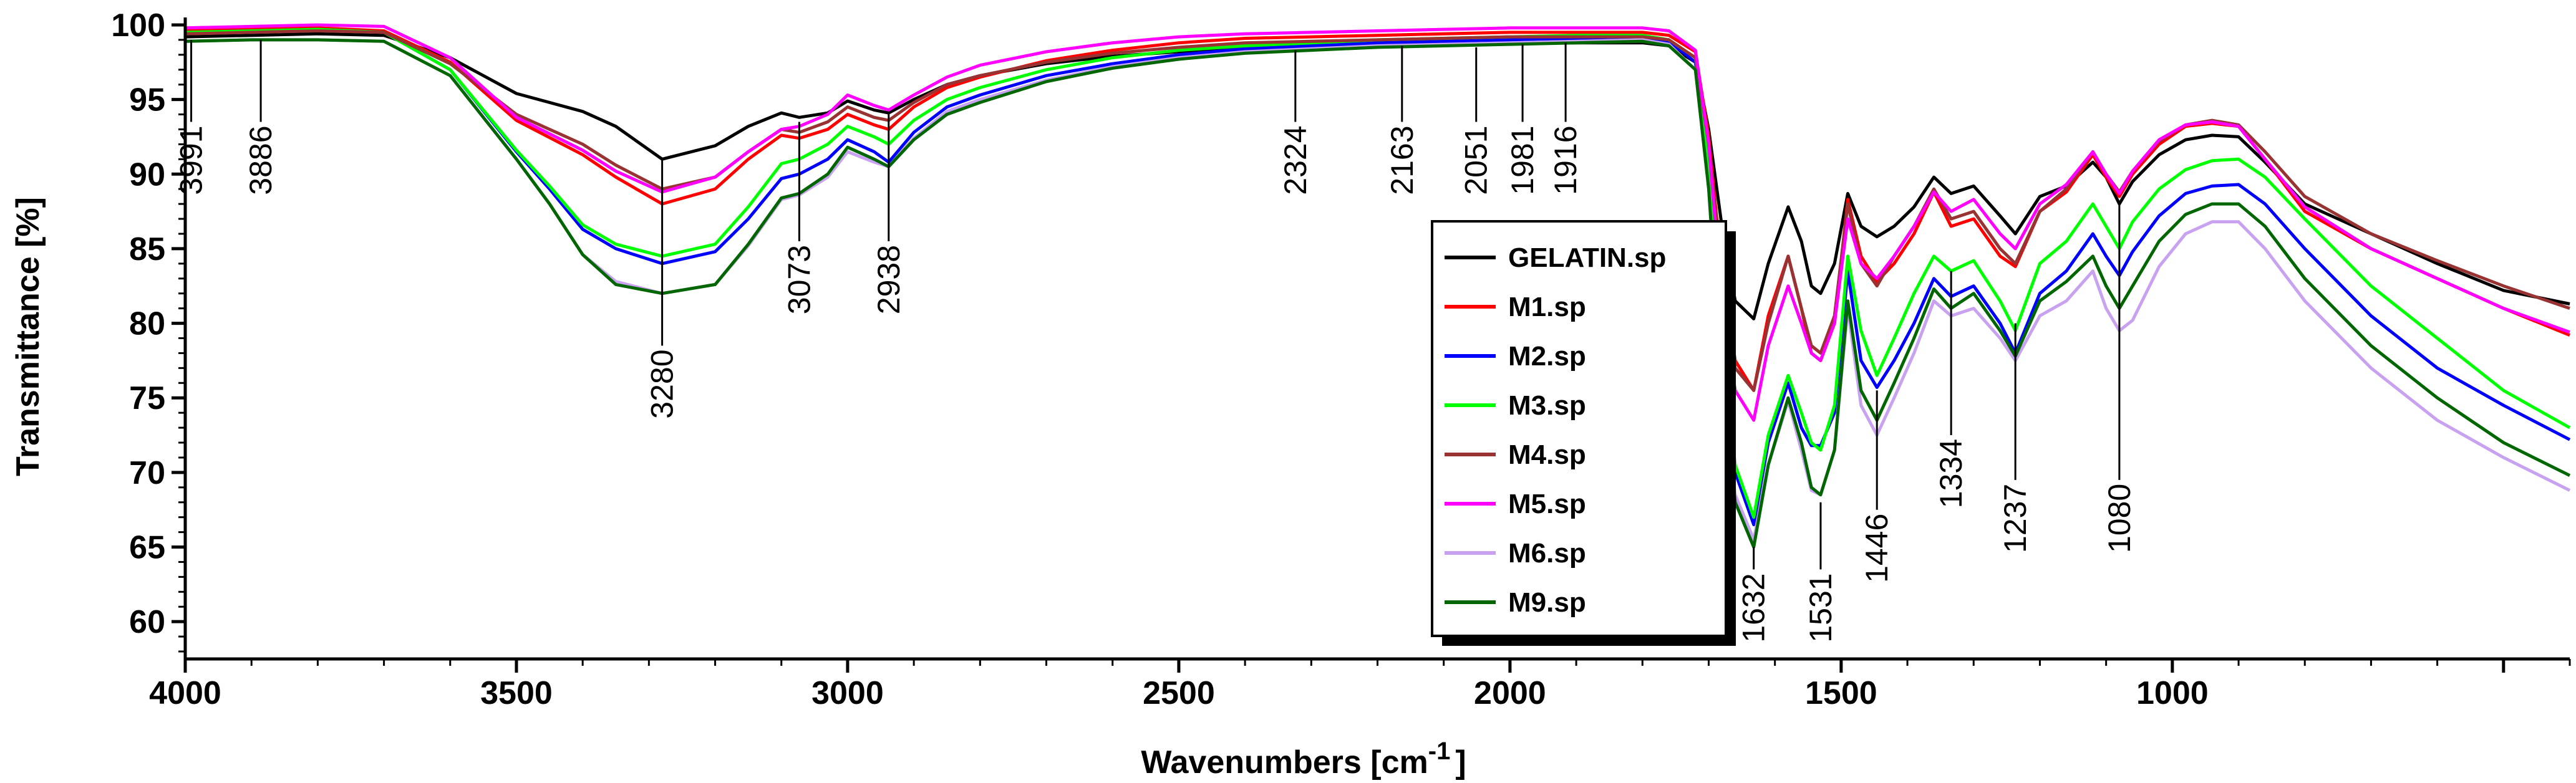 The height and width of the screenshot is (783, 2576). Describe the element at coordinates (1547, 602) in the screenshot. I see `legend-label: M9.sp` at that location.